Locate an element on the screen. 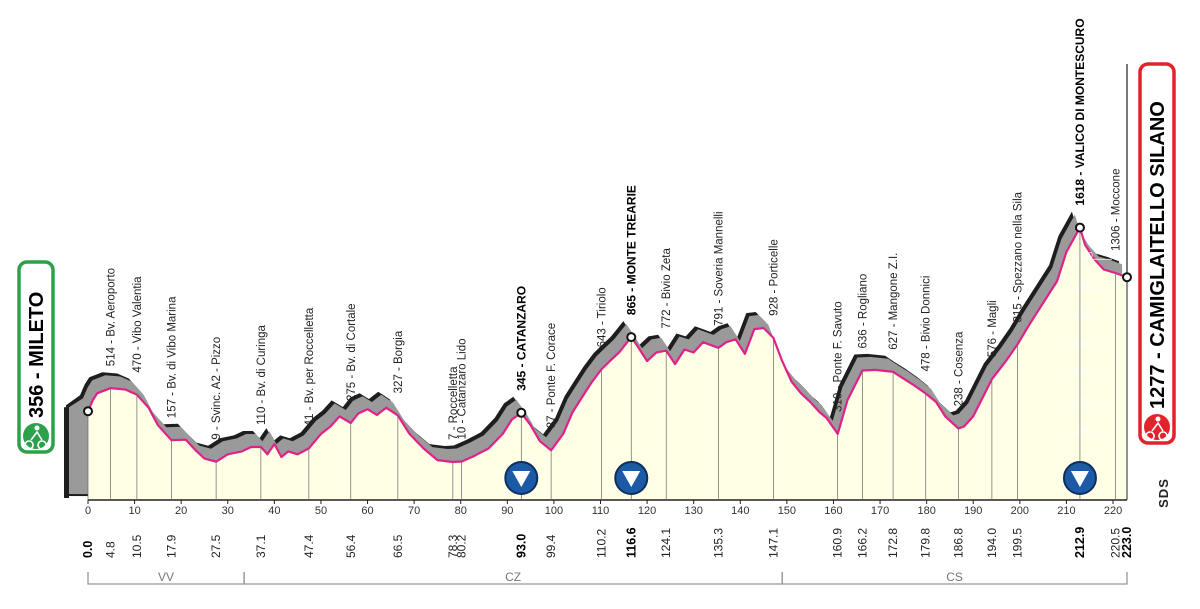 Image resolution: width=1200 pixels, height=609 pixels. waypoint-name-label: 514 - Bv. Aeroporto is located at coordinates (111, 317).